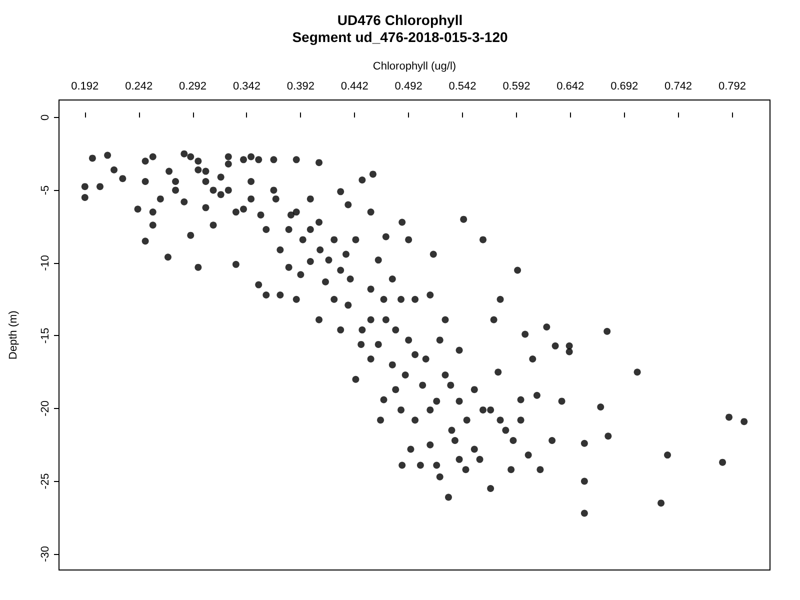 This screenshot has width=800, height=600. Describe the element at coordinates (354, 86) in the screenshot. I see `x-tick-label: 0.442` at that location.